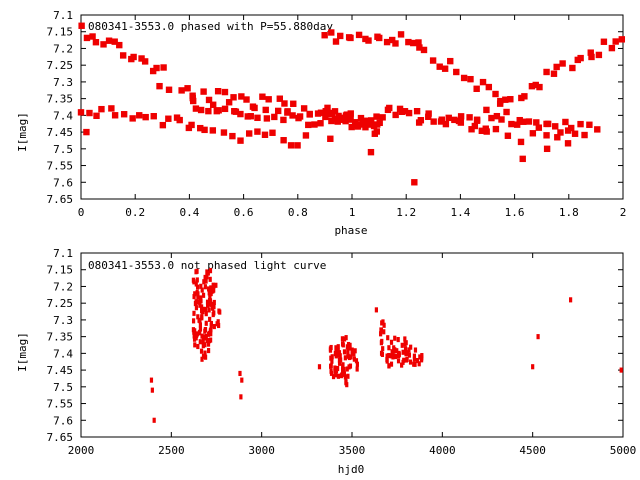 This screenshot has width=640, height=480. What do you see at coordinates (352, 212) in the screenshot?
I see `x-tick-label: 1` at bounding box center [352, 212].